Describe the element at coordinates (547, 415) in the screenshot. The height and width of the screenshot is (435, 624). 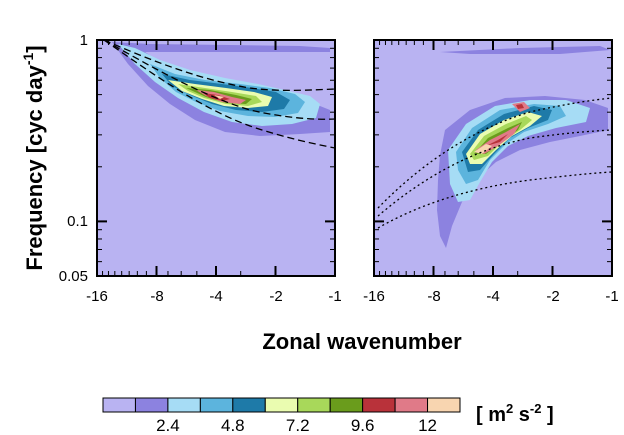
I see `units-close: ]` at that location.